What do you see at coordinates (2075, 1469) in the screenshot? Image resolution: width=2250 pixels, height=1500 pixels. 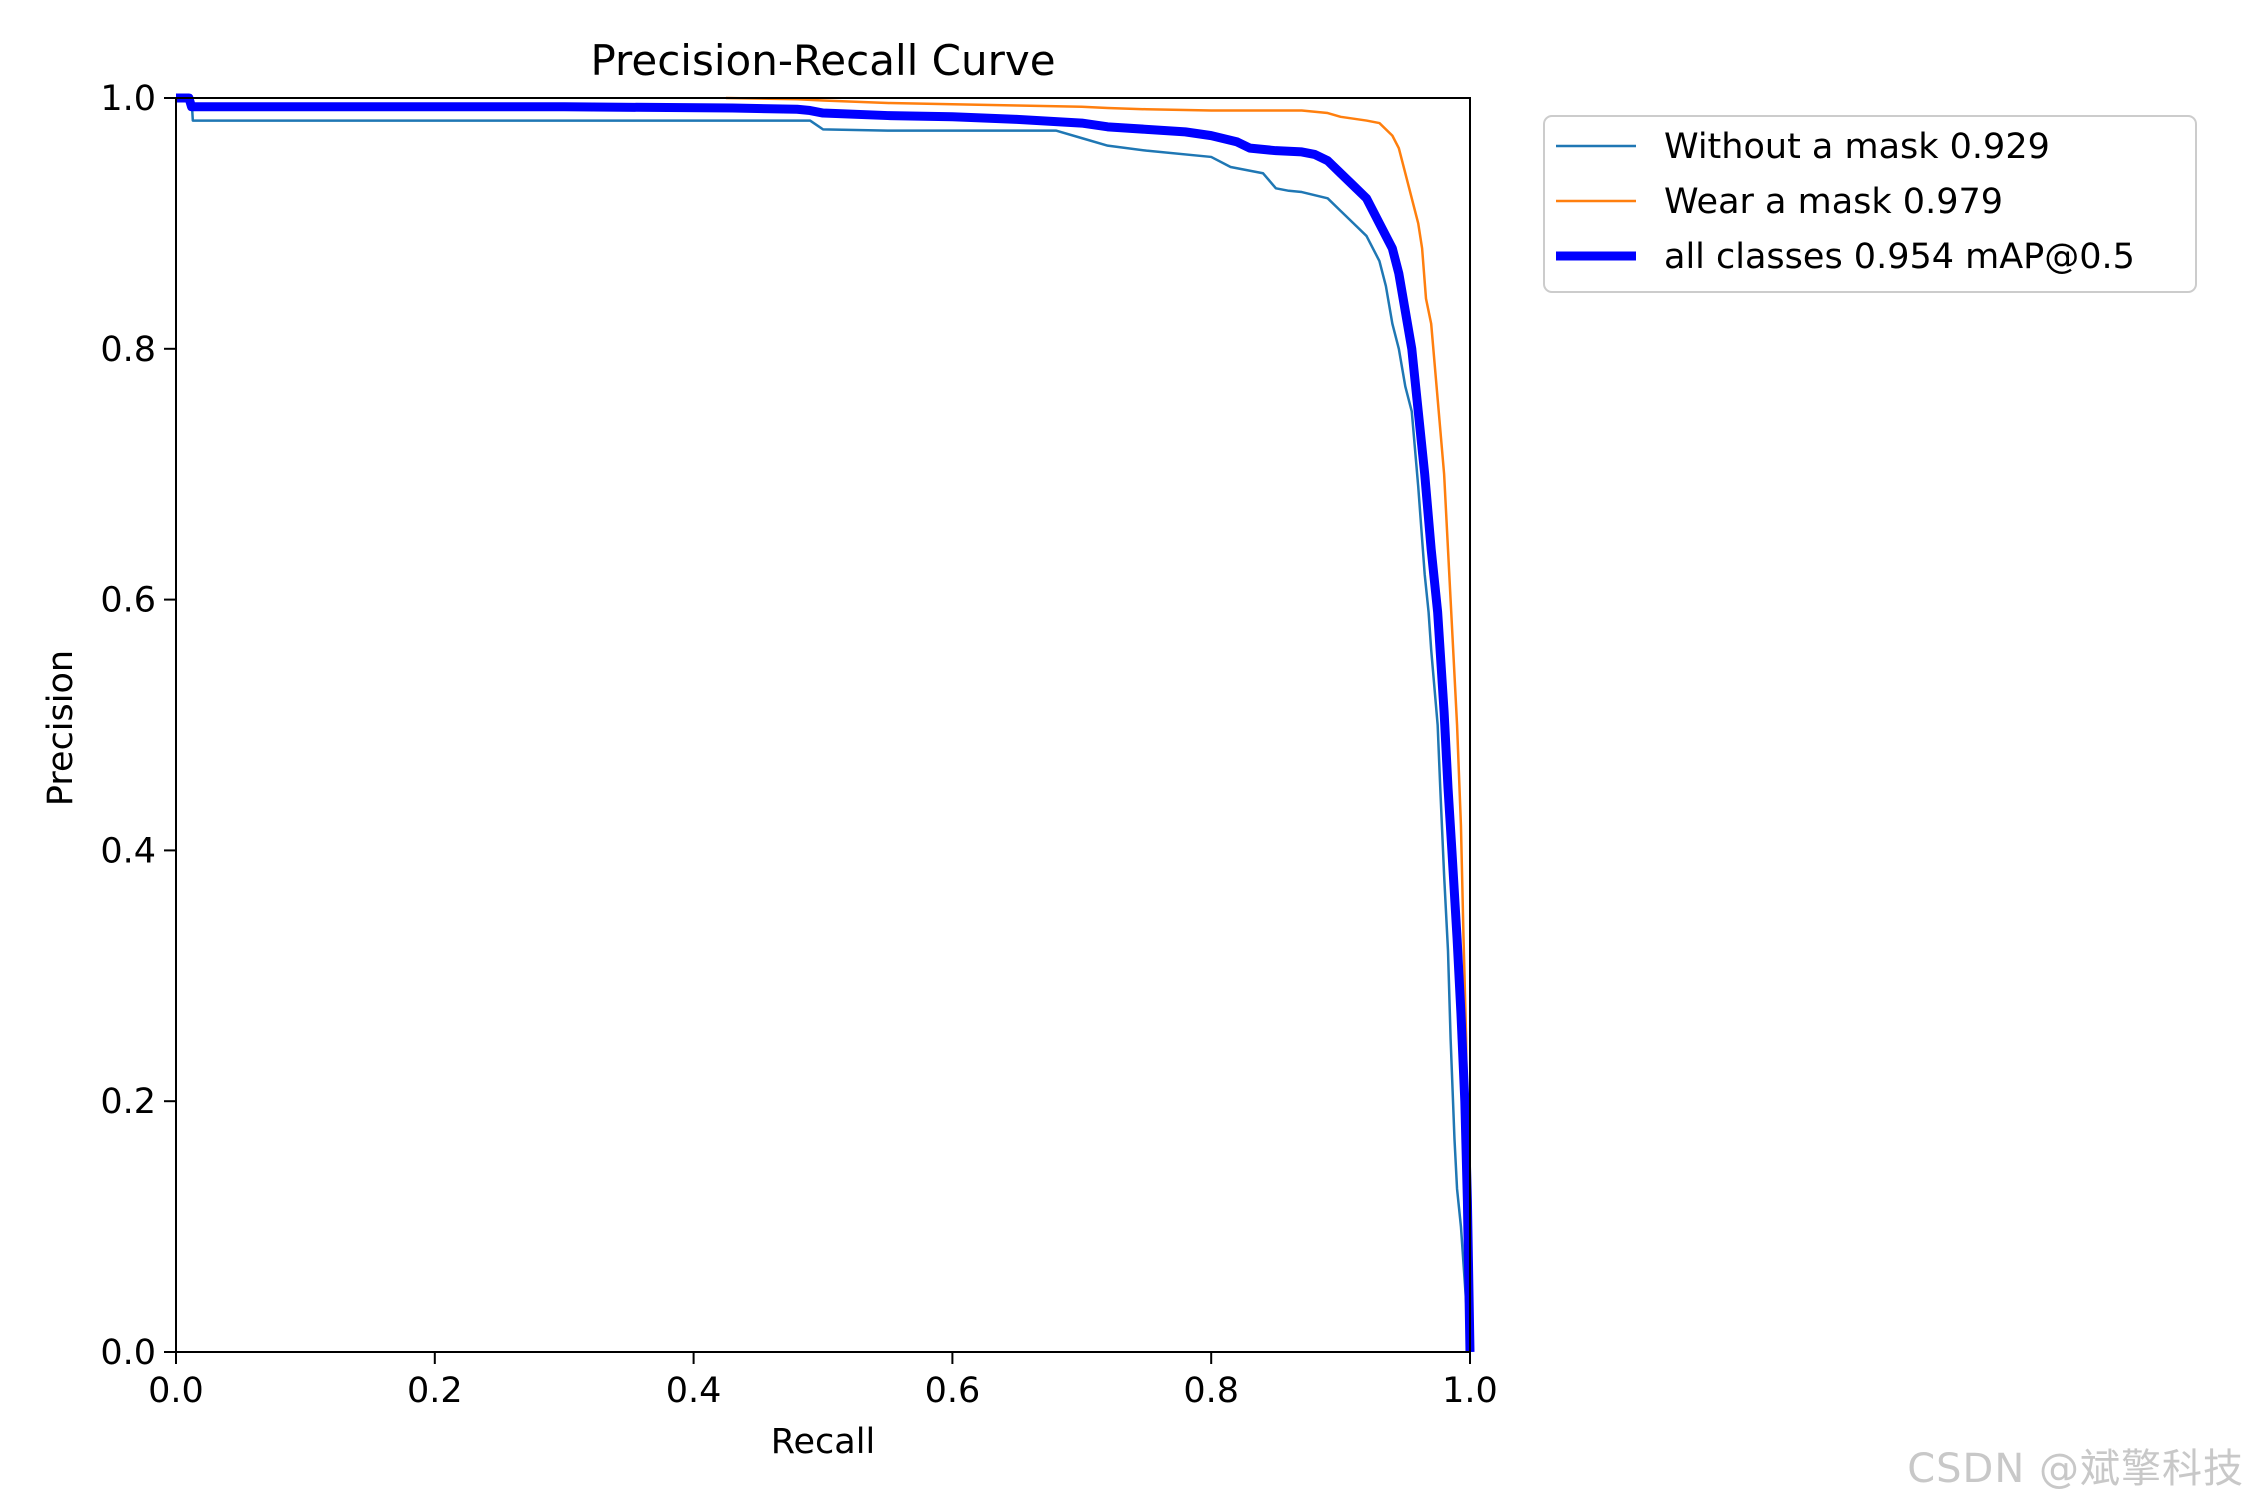 I see `csdn-watermark: CSDN @斌擎科技` at bounding box center [2075, 1469].